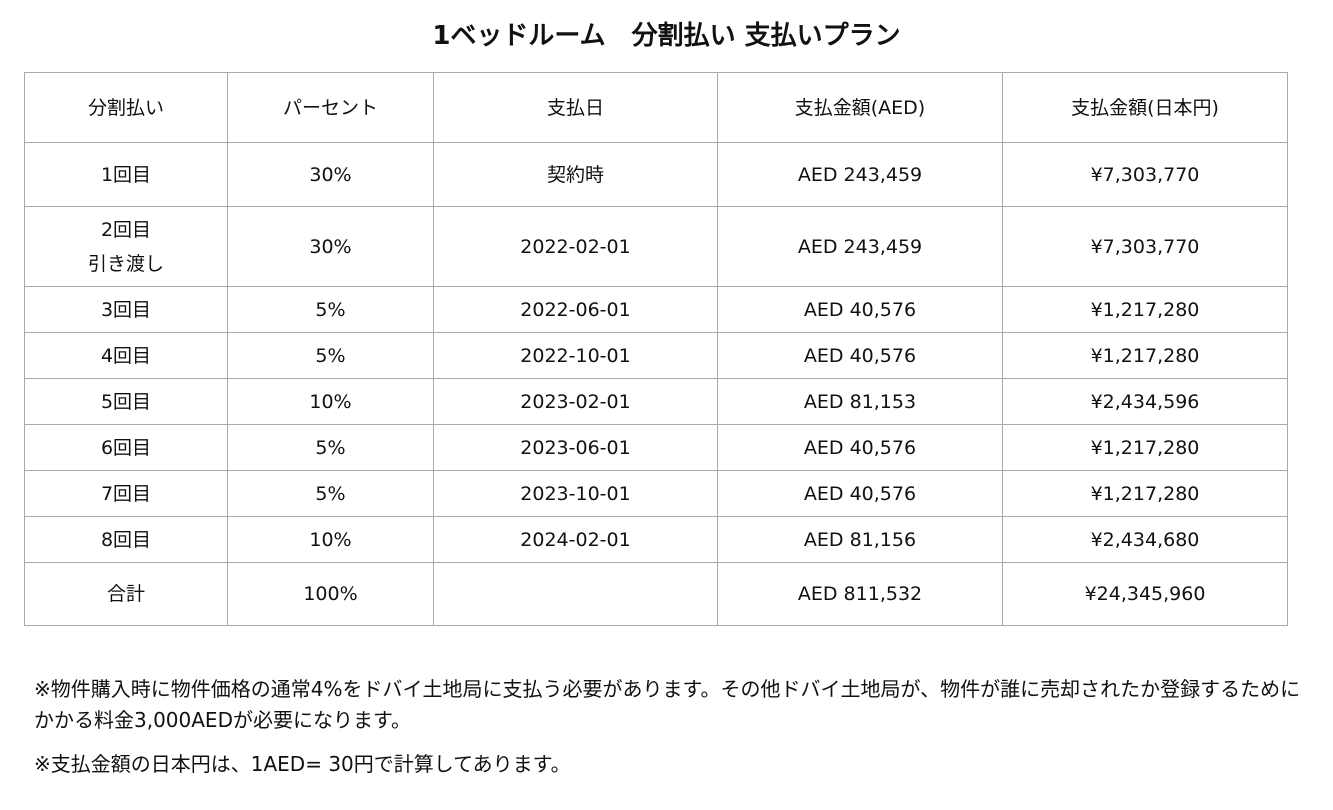 The image size is (1333, 810). I want to click on table-cell: 2023-10-01, so click(575, 493).